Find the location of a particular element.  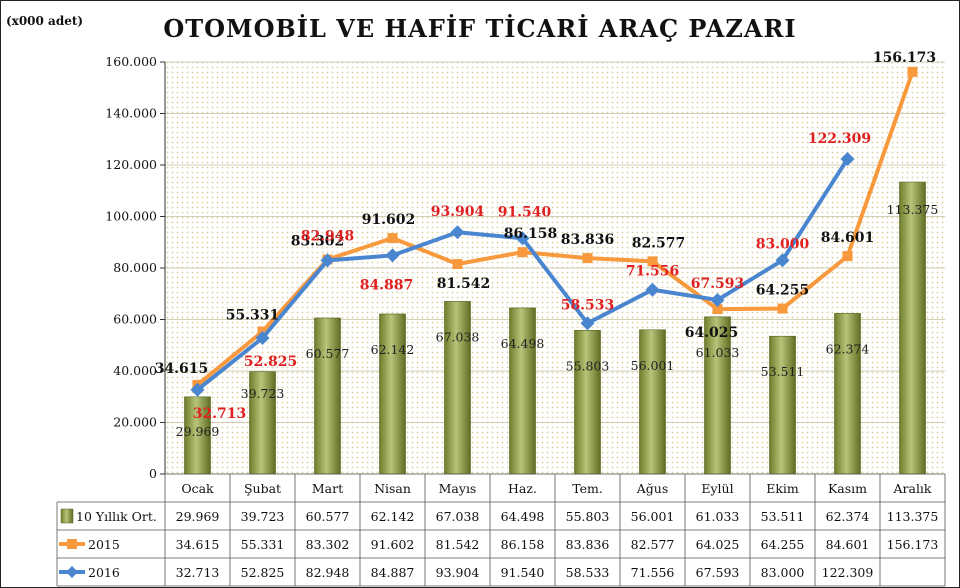

table-cell: 93.904 is located at coordinates (458, 572).